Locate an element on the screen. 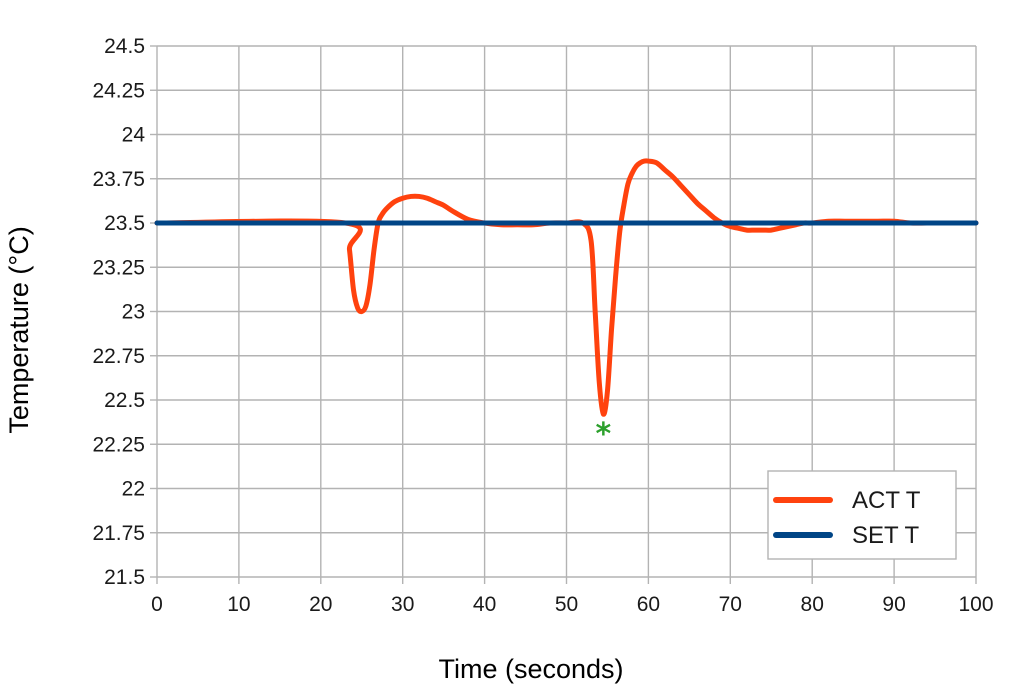  y-axis-title: Temperature (°C) is located at coordinates (19, 329).